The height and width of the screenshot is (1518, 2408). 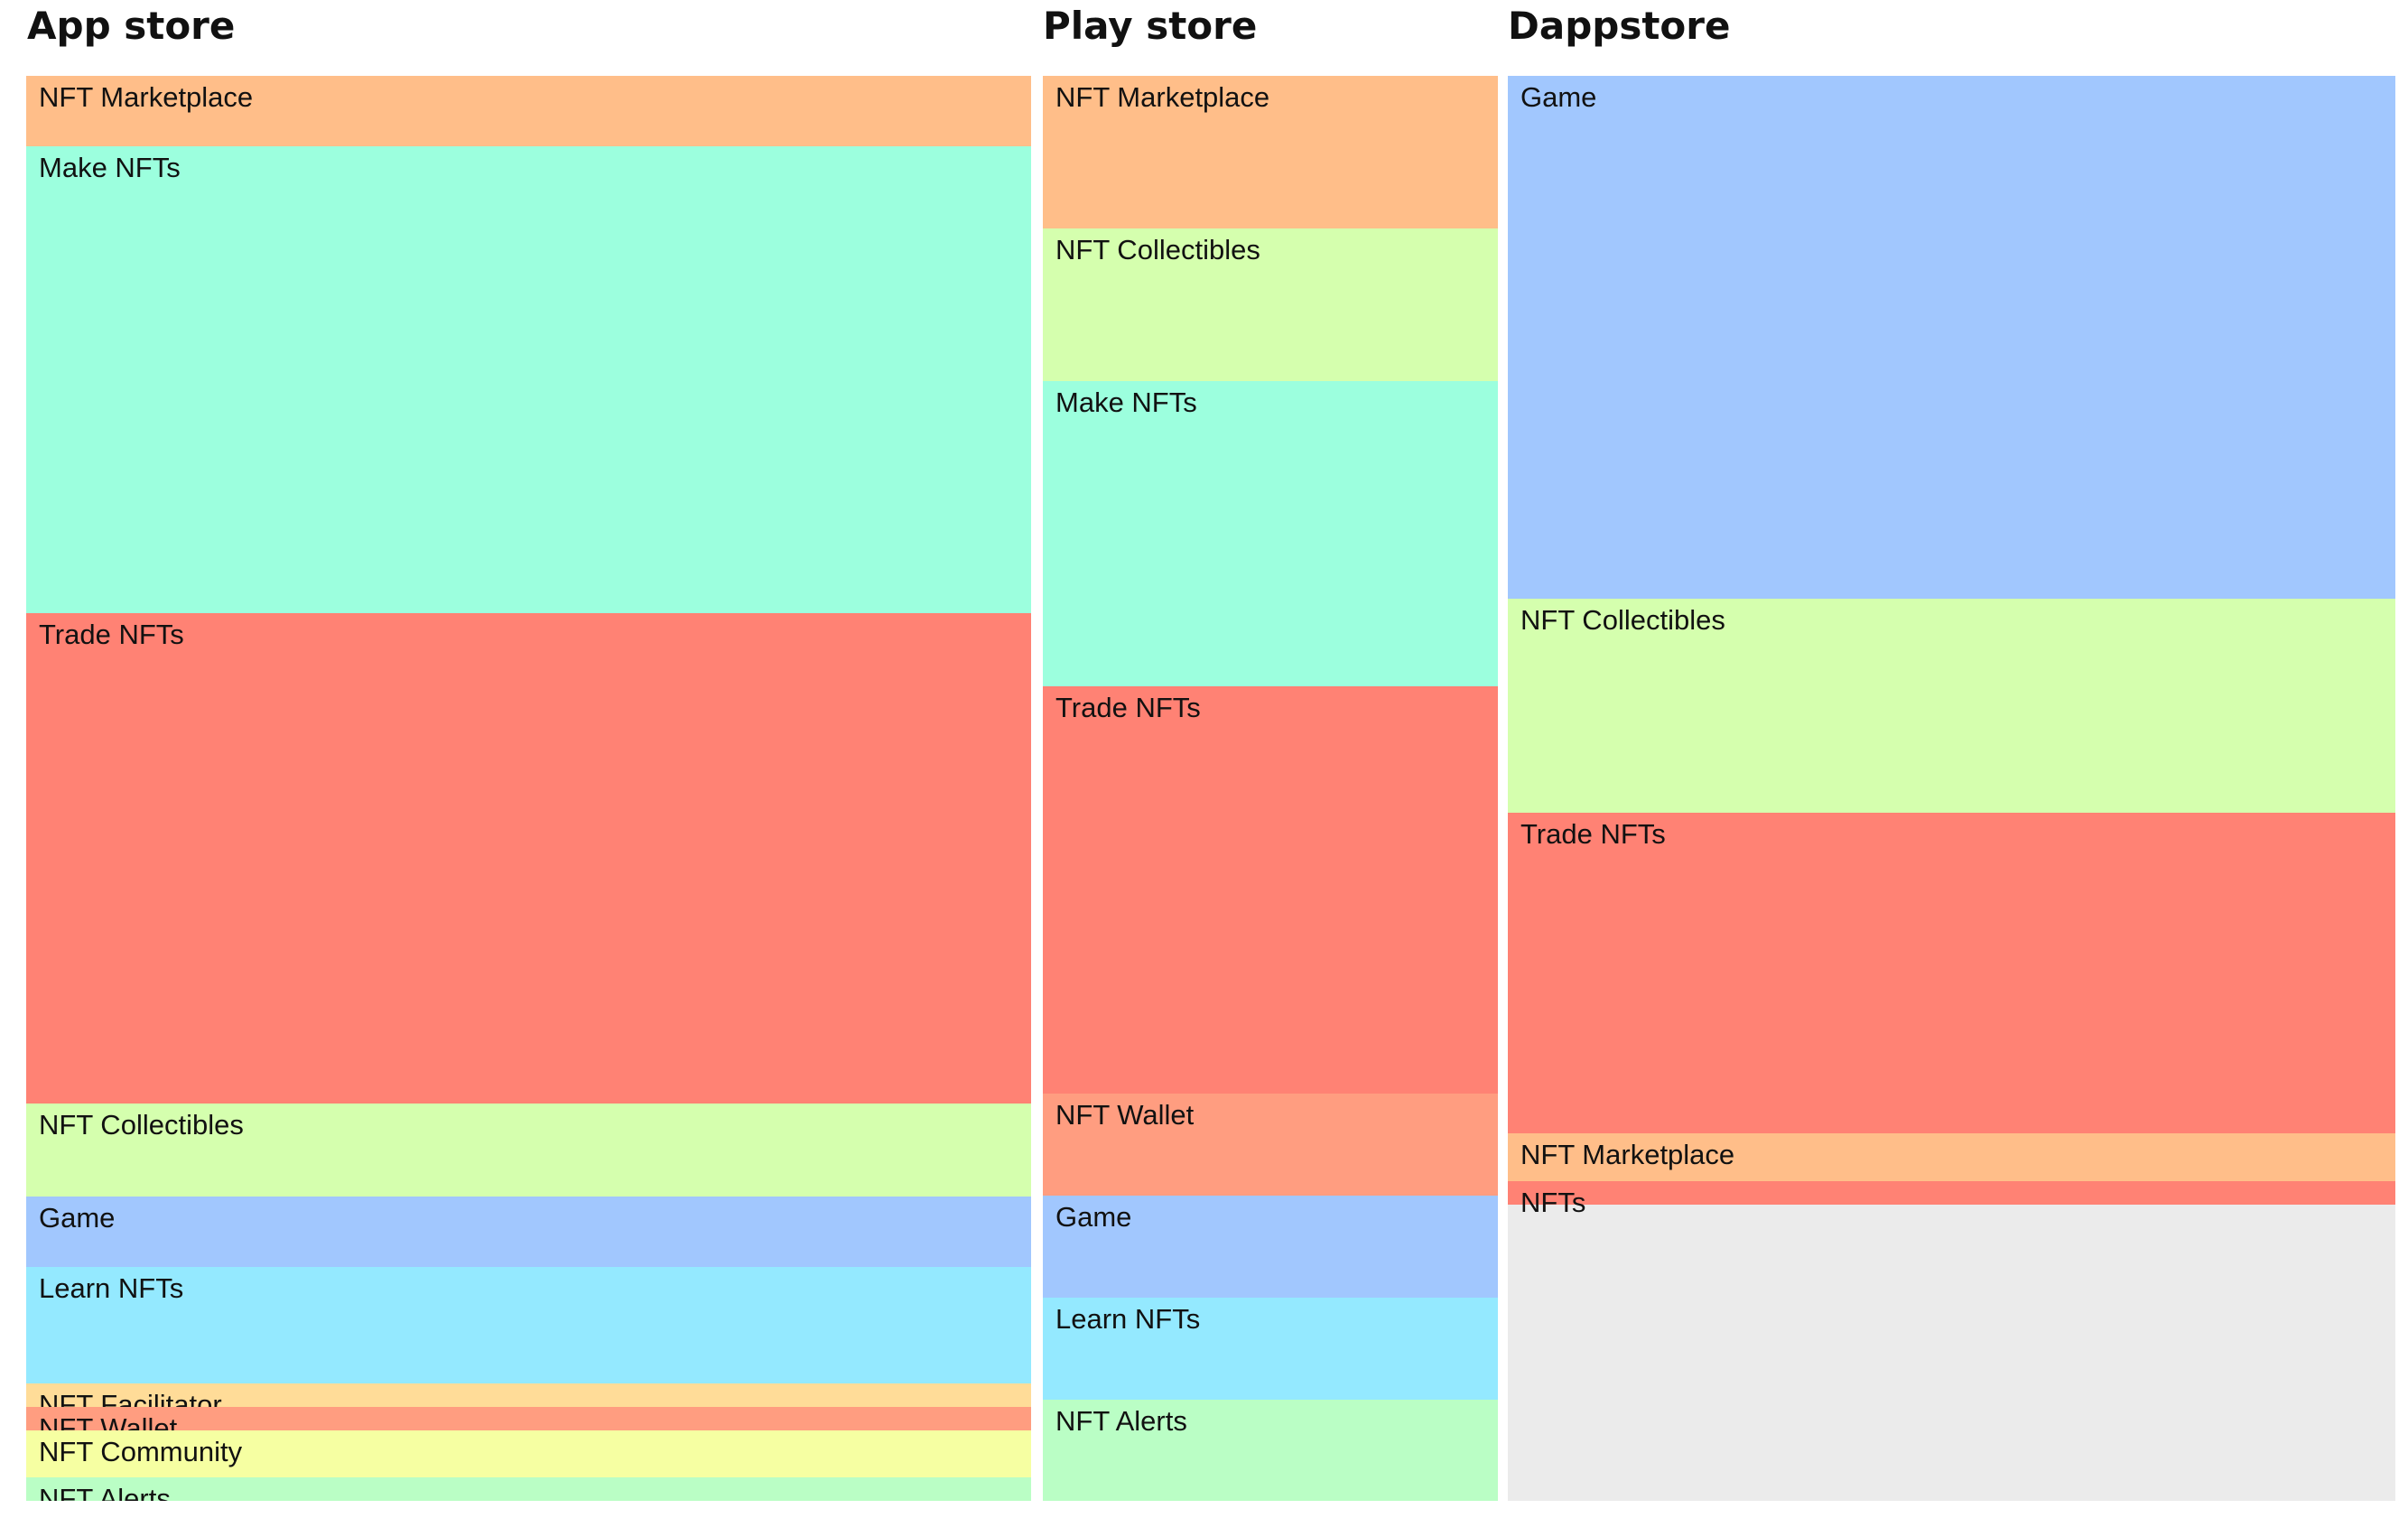 What do you see at coordinates (1951, 1193) in the screenshot?
I see `segment-nfts` at bounding box center [1951, 1193].